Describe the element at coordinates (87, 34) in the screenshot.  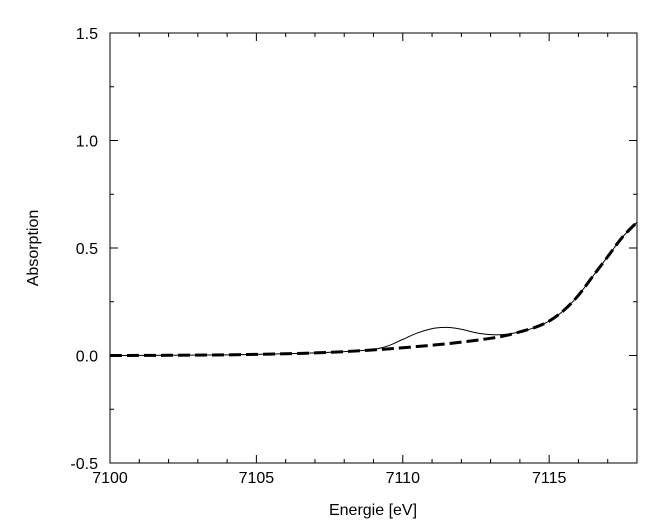
I see `y-tick-label: 1.5` at that location.